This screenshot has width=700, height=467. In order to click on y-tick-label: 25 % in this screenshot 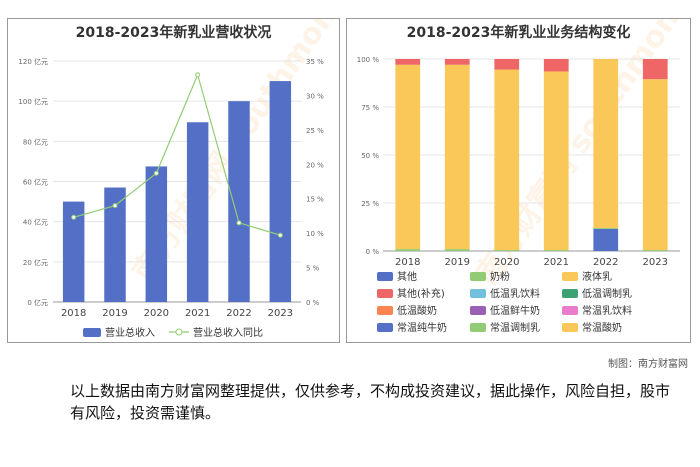, I will do `click(370, 204)`.